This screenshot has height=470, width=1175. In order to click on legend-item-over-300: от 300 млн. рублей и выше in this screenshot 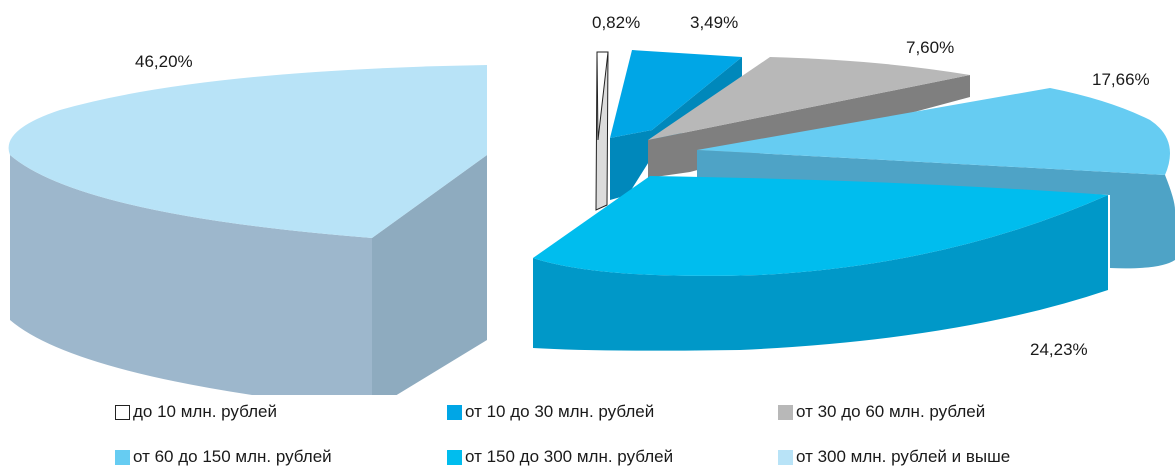, I will do `click(894, 457)`.